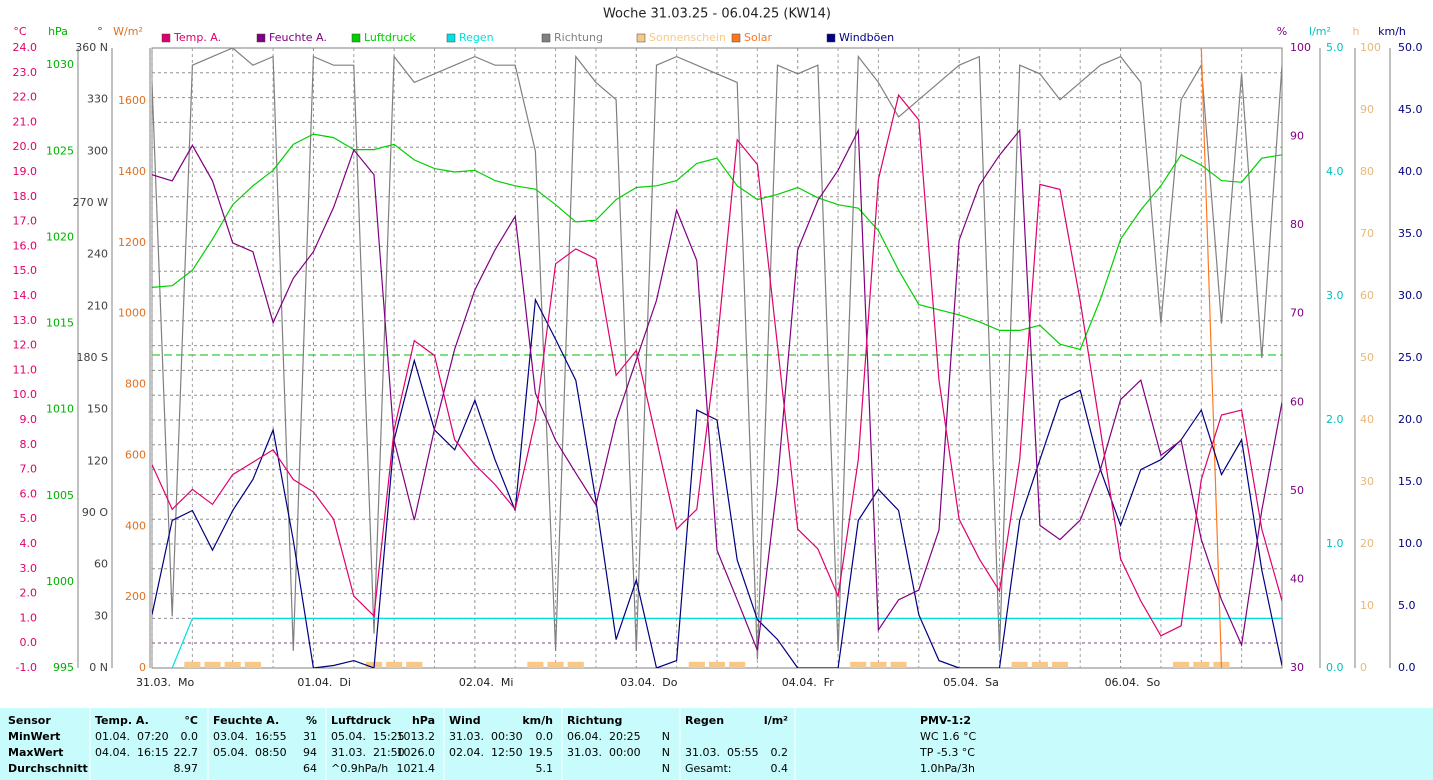 The height and width of the screenshot is (780, 1433). I want to click on x-tick-label: 31.03. Mo, so click(165, 682).